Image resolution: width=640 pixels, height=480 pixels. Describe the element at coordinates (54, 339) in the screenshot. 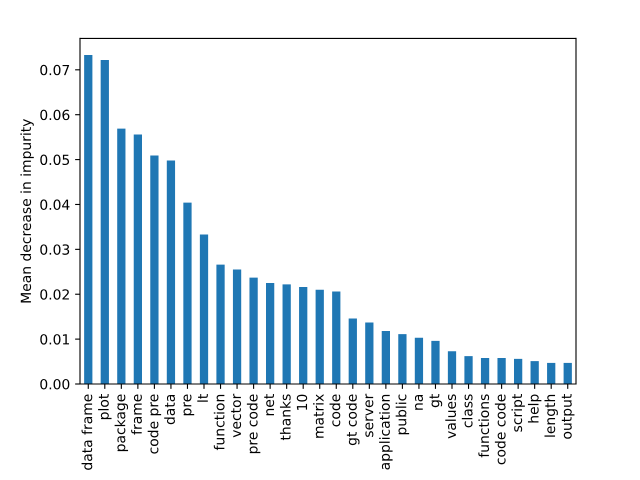

I see `y-tick-label: 0.01` at that location.